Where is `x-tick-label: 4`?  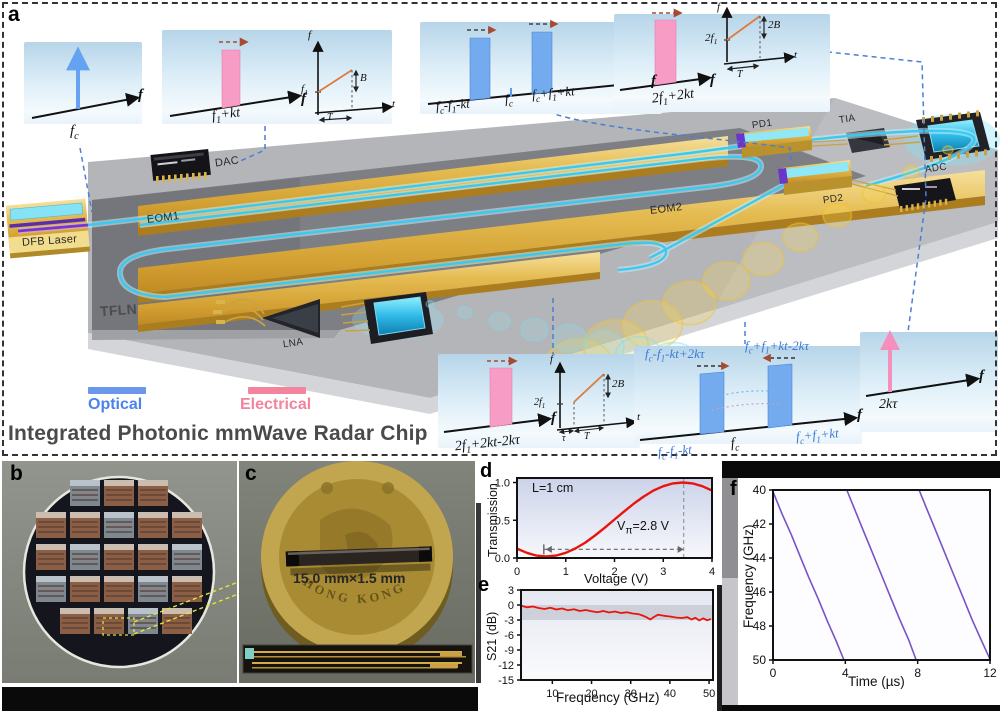
x-tick-label: 4 is located at coordinates (712, 572).